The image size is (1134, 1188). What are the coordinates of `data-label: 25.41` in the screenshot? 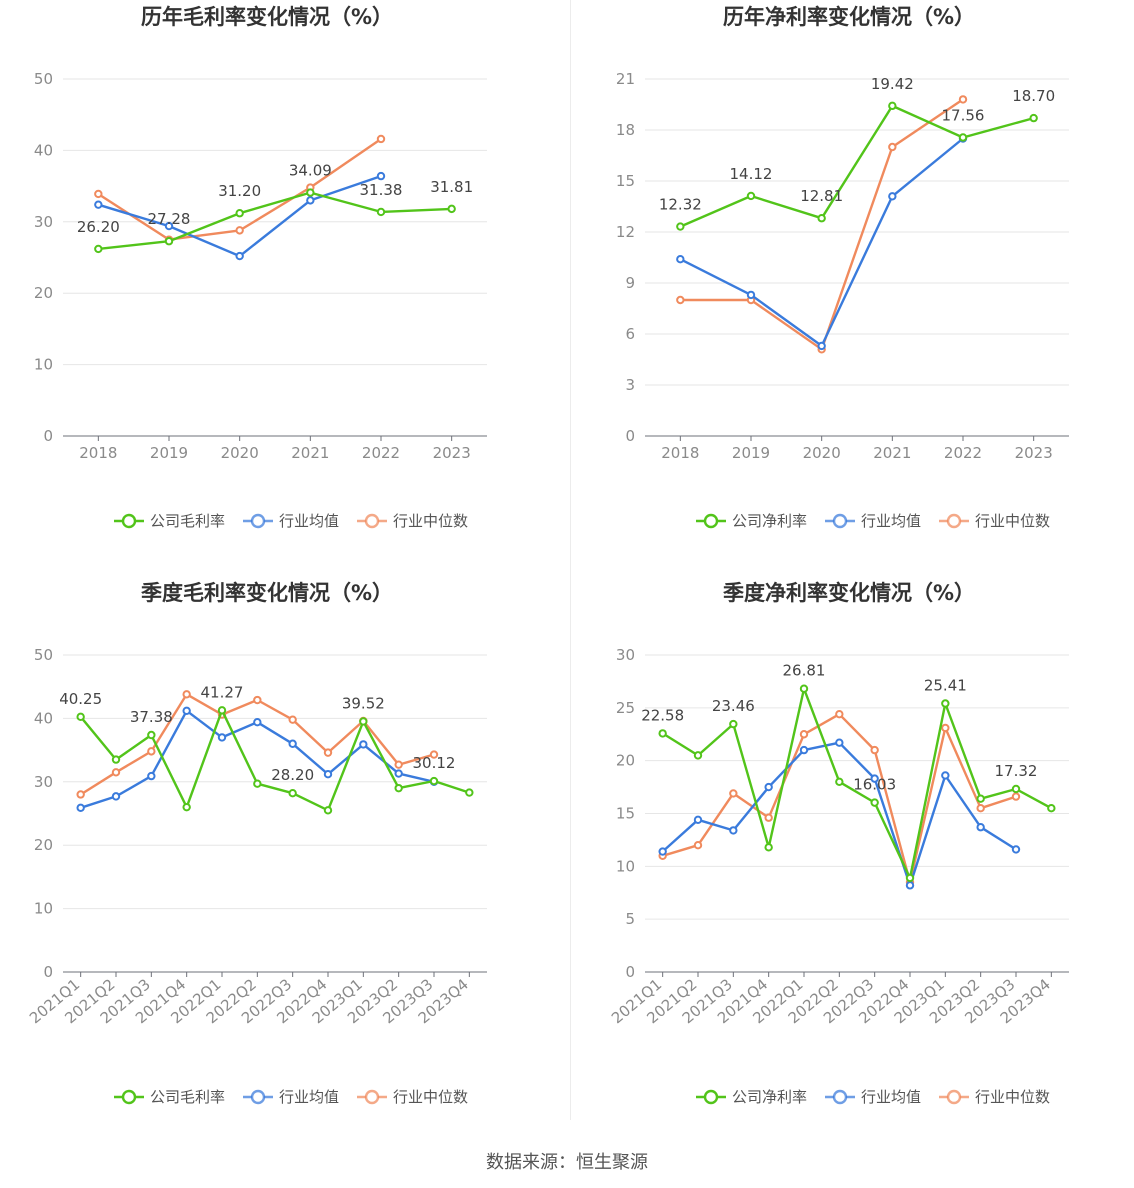 It's located at (945, 686).